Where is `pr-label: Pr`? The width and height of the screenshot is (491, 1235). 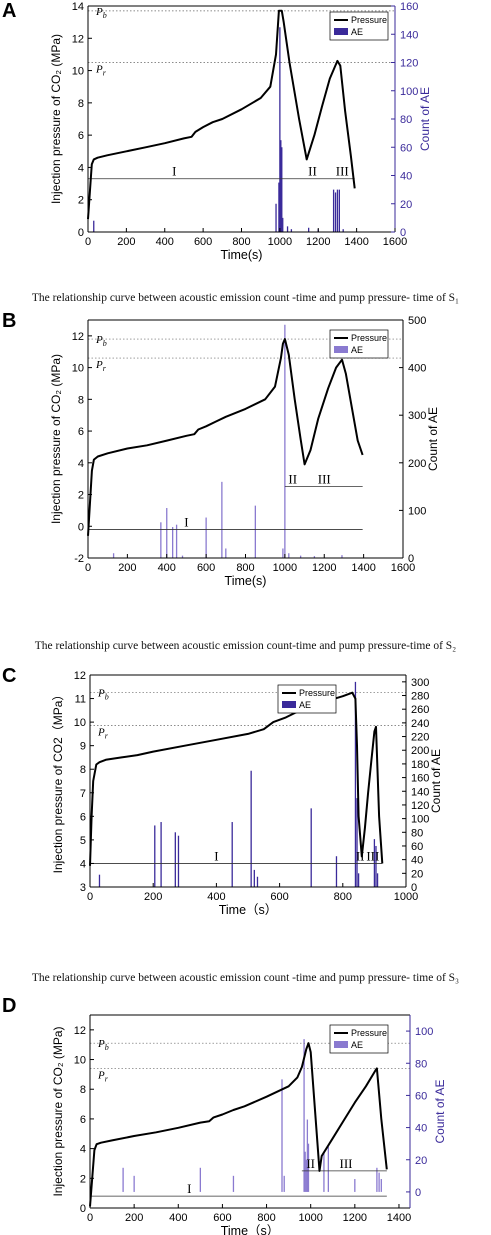 pr-label: Pr is located at coordinates (103, 734).